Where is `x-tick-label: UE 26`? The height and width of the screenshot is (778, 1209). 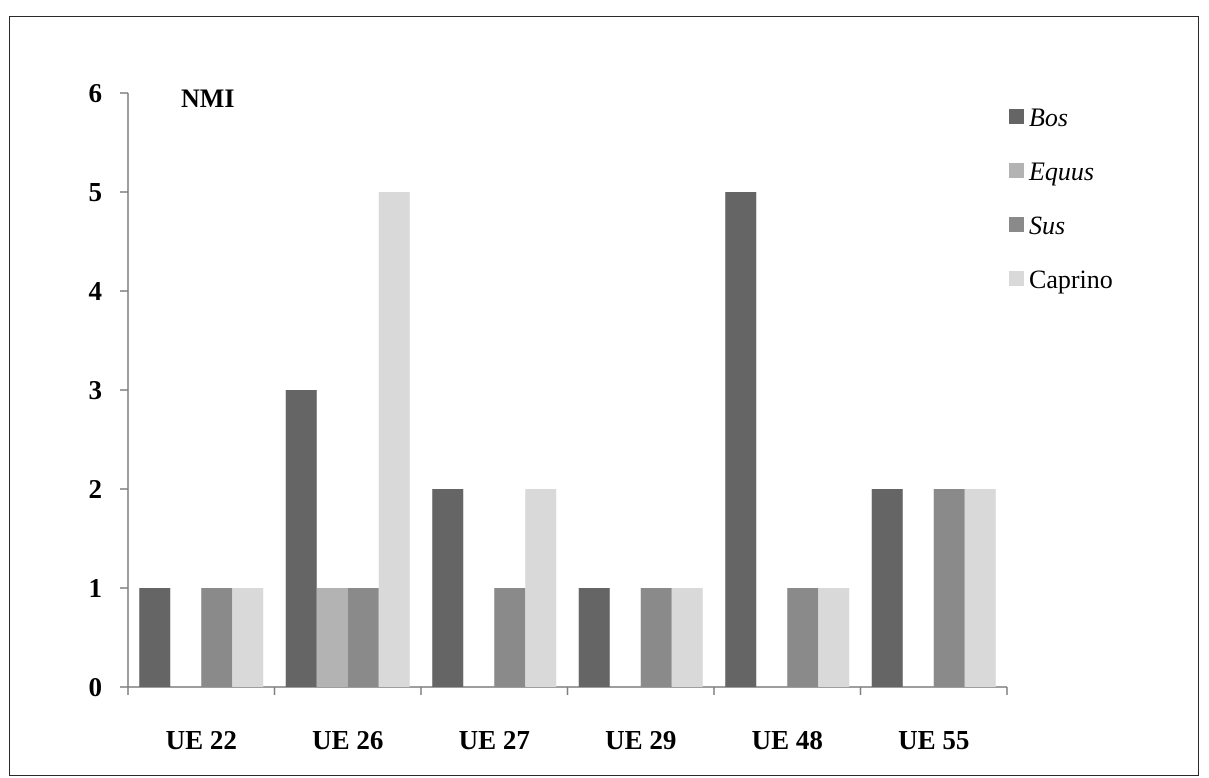 x-tick-label: UE 26 is located at coordinates (347, 740).